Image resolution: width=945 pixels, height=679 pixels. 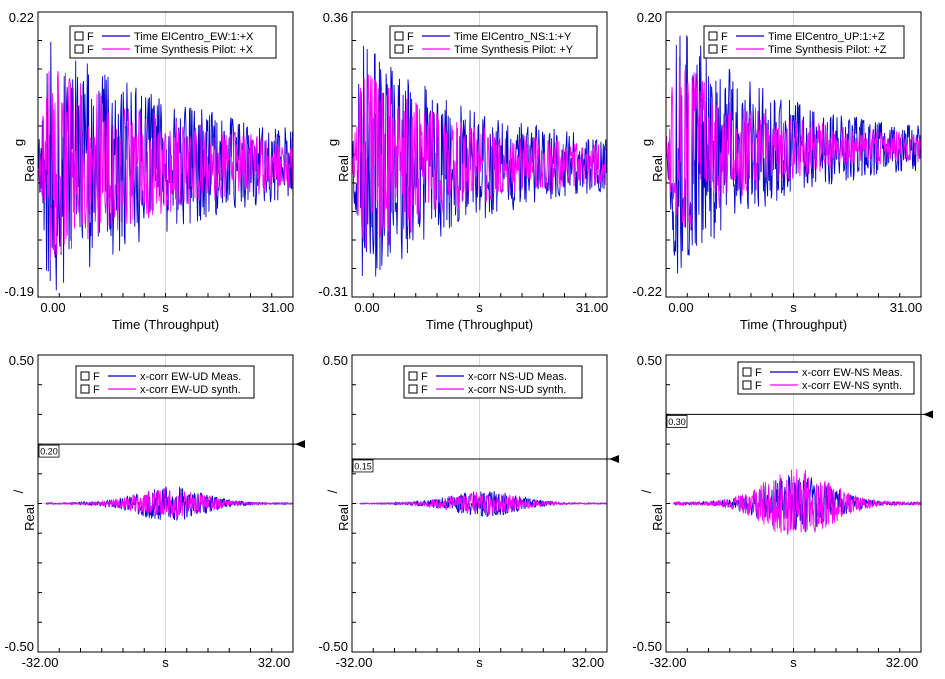 I want to click on legend-entry-label: Time ElCentro_UP:1:+Z, so click(x=826, y=37).